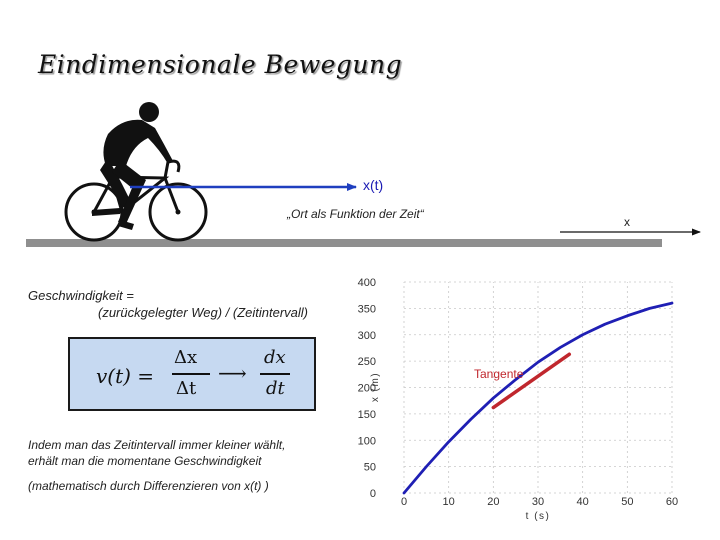 This screenshot has height=540, width=720. What do you see at coordinates (367, 415) in the screenshot?
I see `y-tick-label: 150` at bounding box center [367, 415].